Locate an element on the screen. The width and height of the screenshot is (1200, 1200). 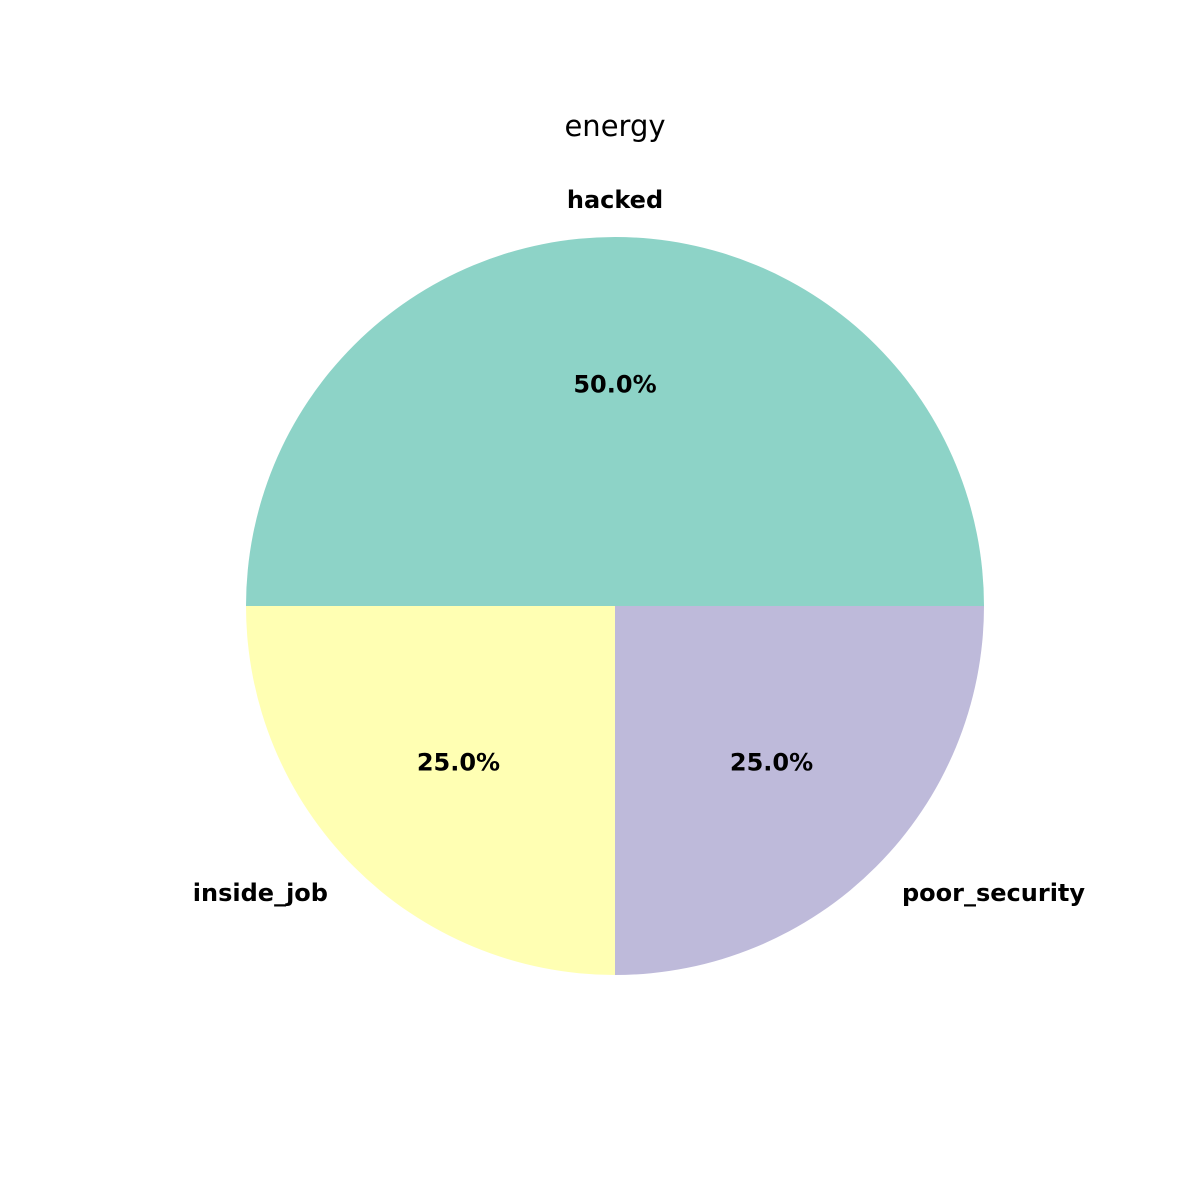
pie-slice-poor-security is located at coordinates (799, 790).